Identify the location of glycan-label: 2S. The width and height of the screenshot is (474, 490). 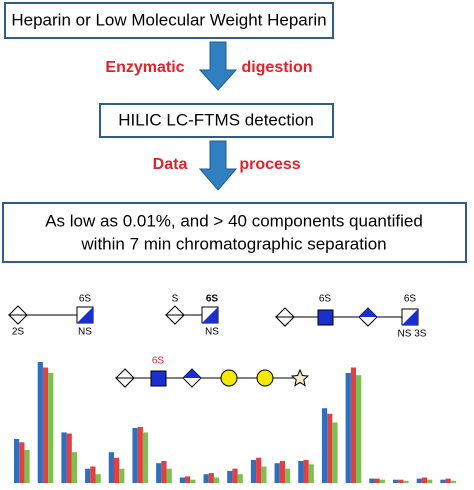
(18, 332).